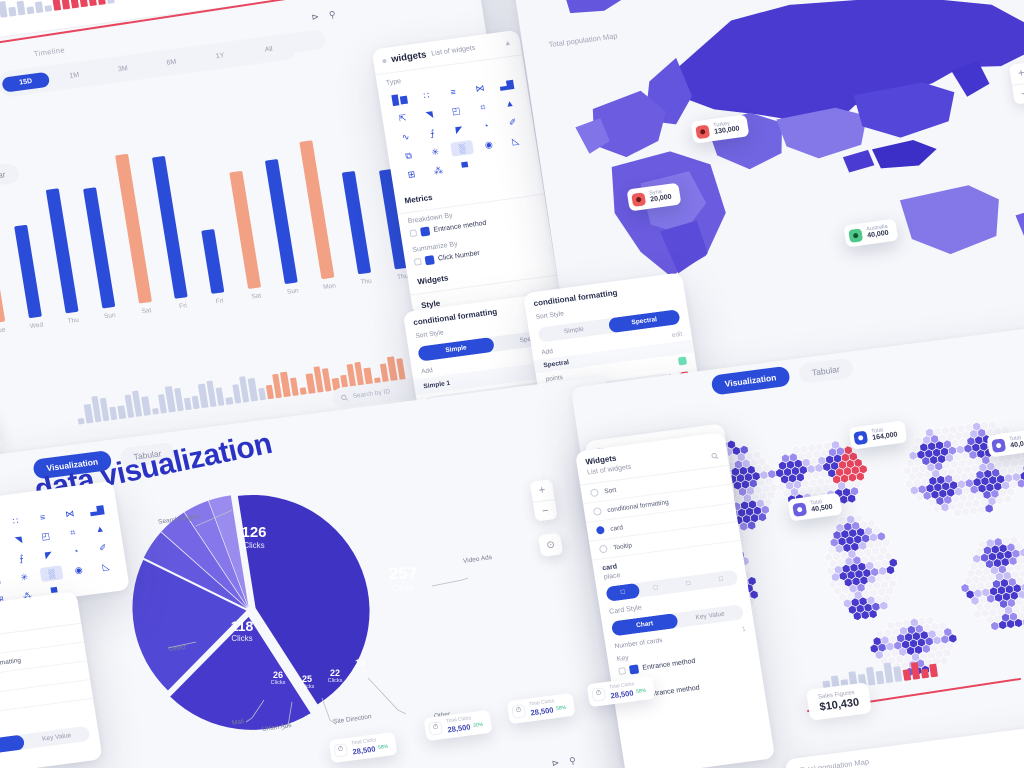  Describe the element at coordinates (171, 62) in the screenshot. I see `timeline-6m: 6M` at that location.